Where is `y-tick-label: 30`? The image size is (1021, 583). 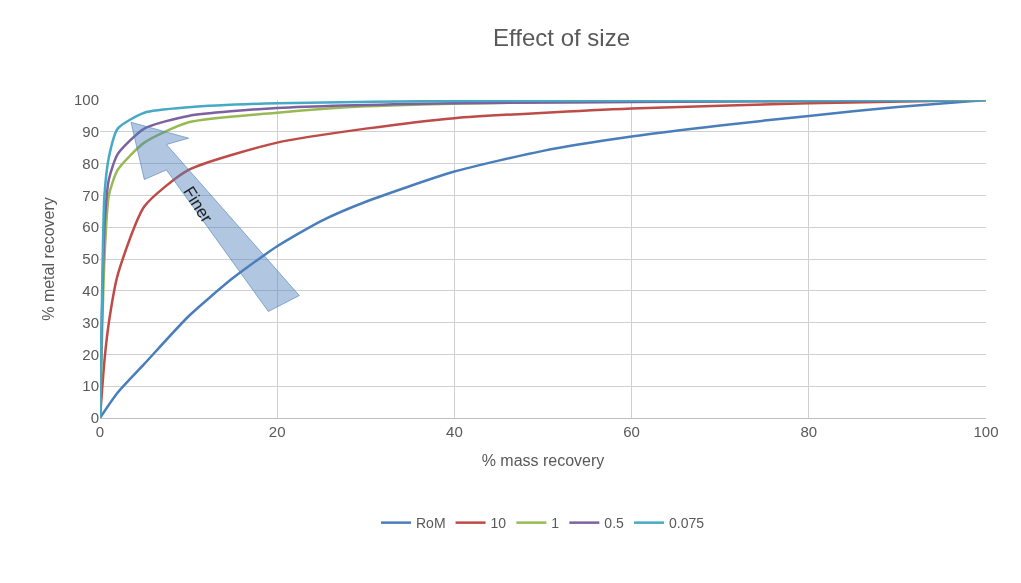 y-tick-label: 30 is located at coordinates (90, 322).